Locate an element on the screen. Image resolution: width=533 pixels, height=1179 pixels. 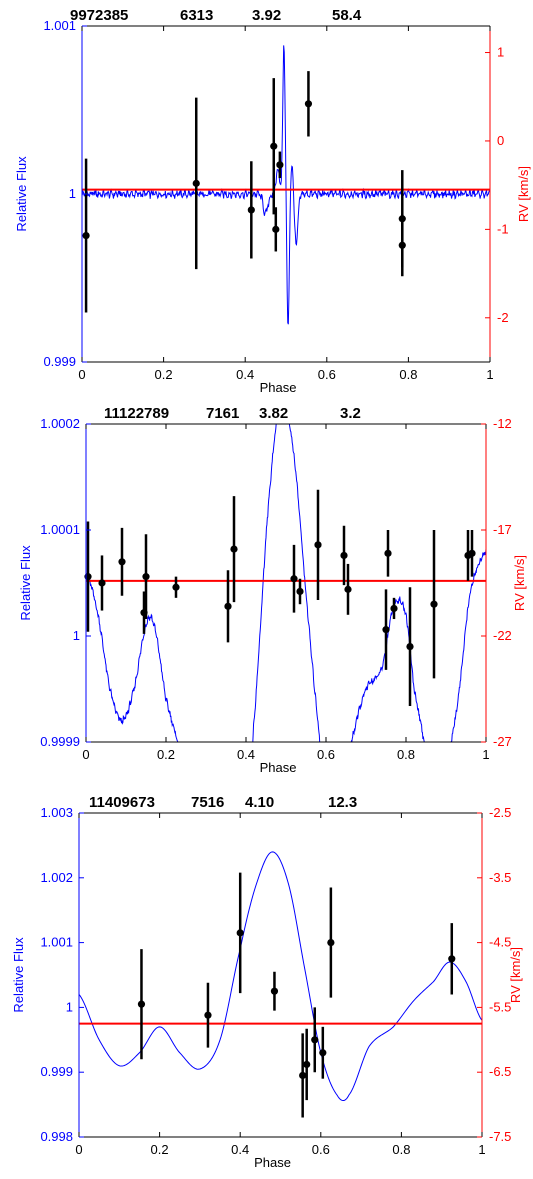
header-value: 9972385 is located at coordinates (99, 15).